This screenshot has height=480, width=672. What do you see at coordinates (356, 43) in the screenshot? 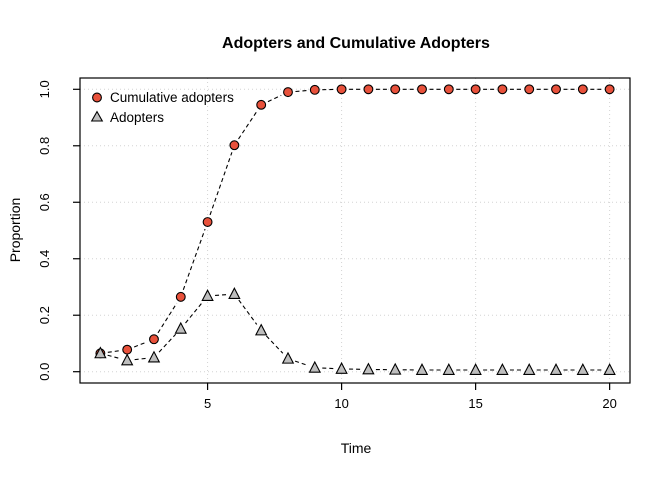
I see `chart-title: Adopters and Cumulative Adopters` at bounding box center [356, 43].